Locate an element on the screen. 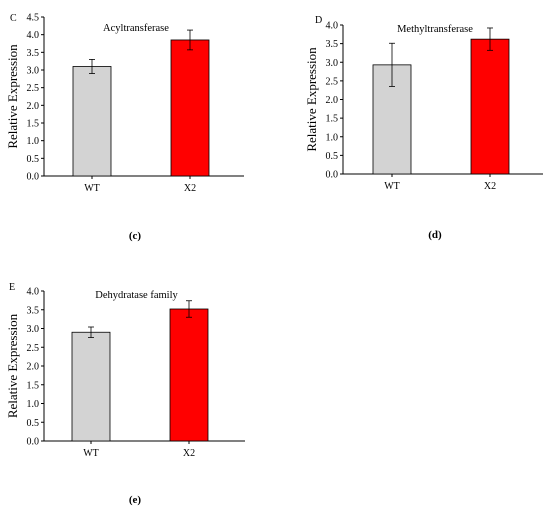 This screenshot has height=511, width=550. panel-caption: (c) is located at coordinates (135, 236).